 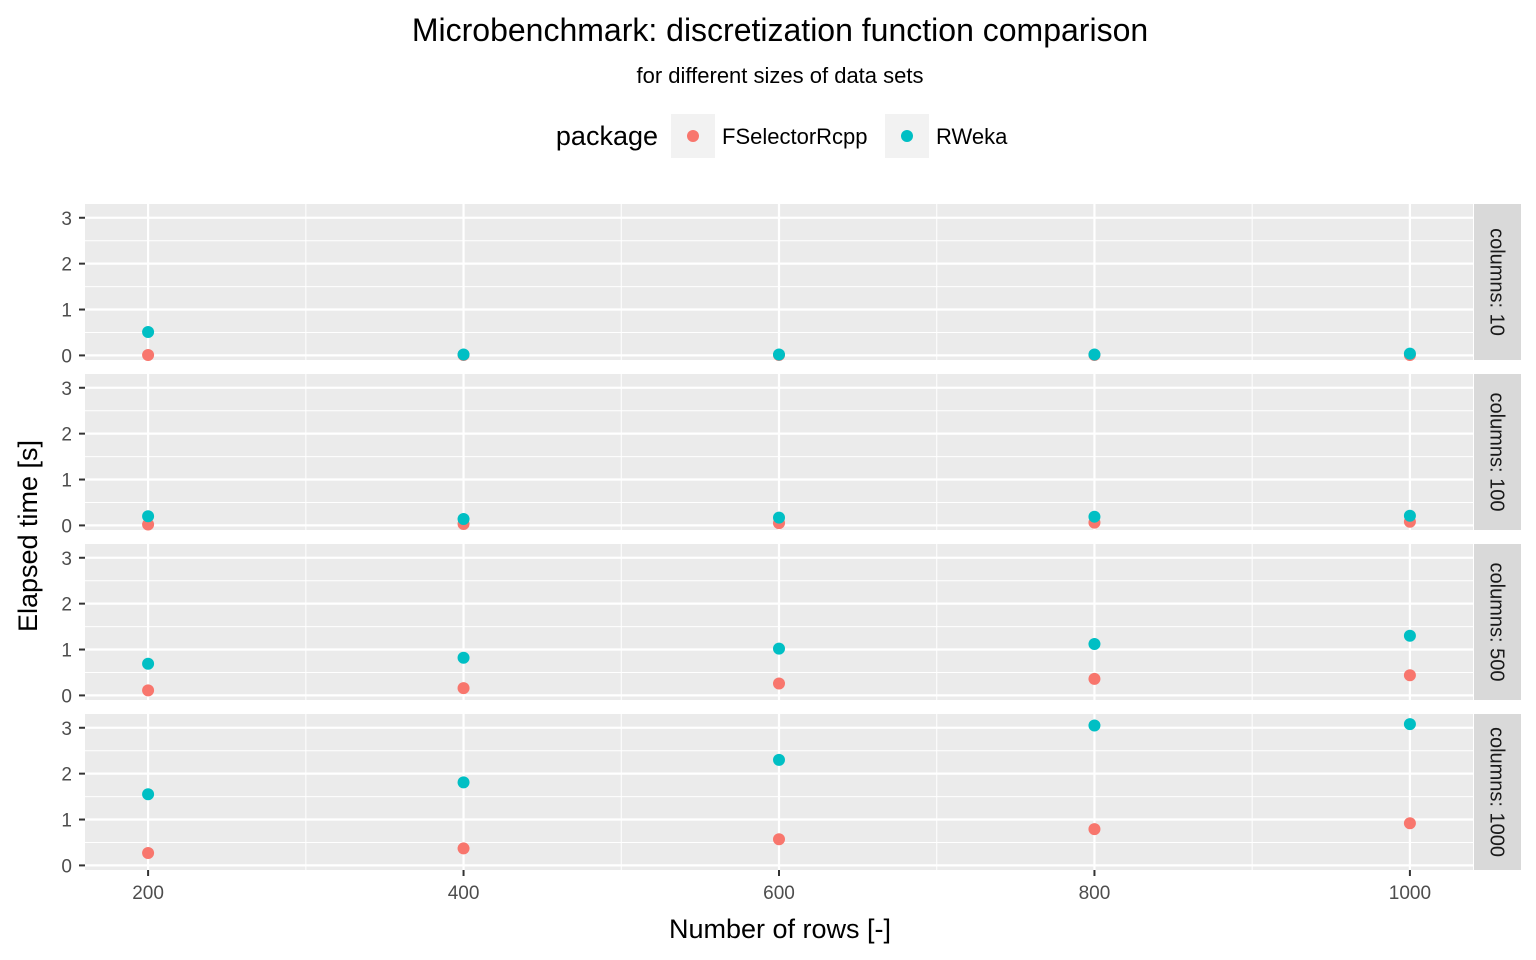 What do you see at coordinates (148, 893) in the screenshot?
I see `x-tick-label: 200` at bounding box center [148, 893].